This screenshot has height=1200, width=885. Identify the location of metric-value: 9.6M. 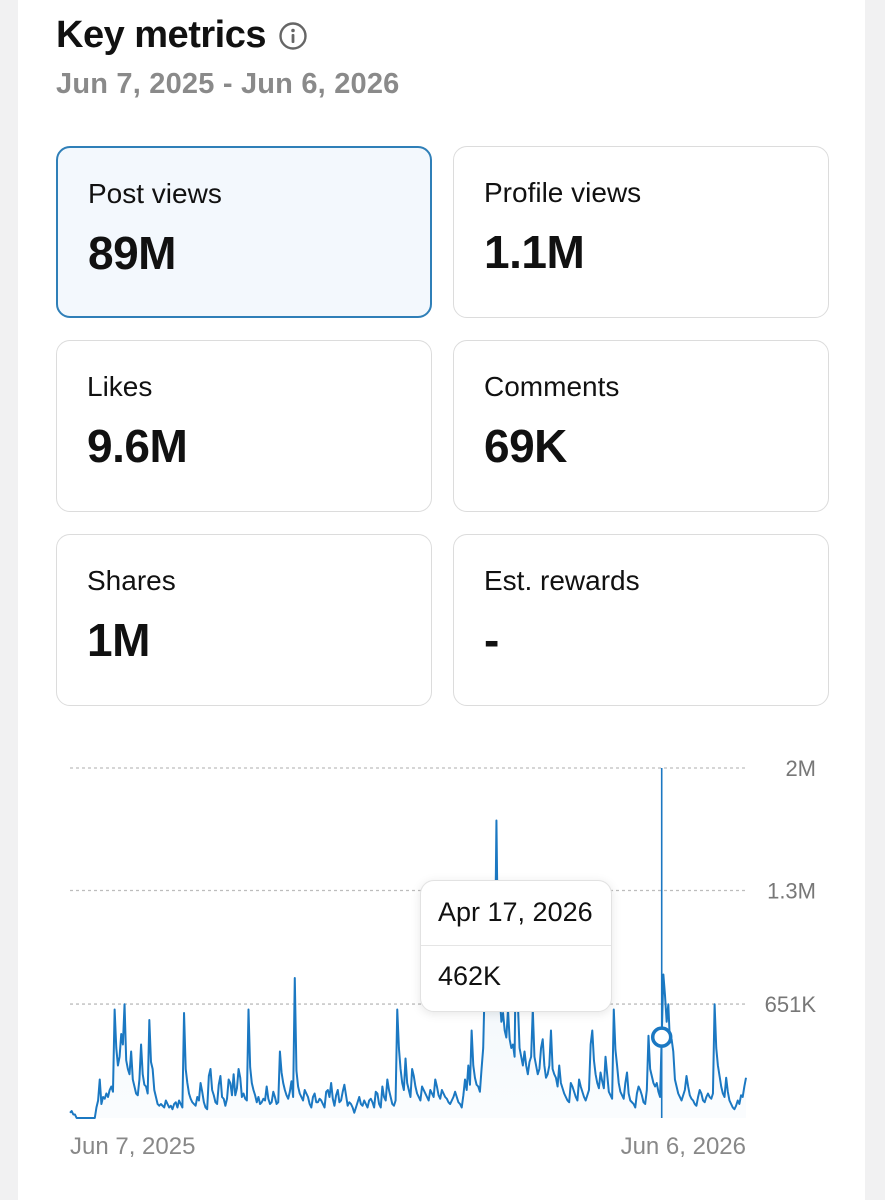
(137, 446).